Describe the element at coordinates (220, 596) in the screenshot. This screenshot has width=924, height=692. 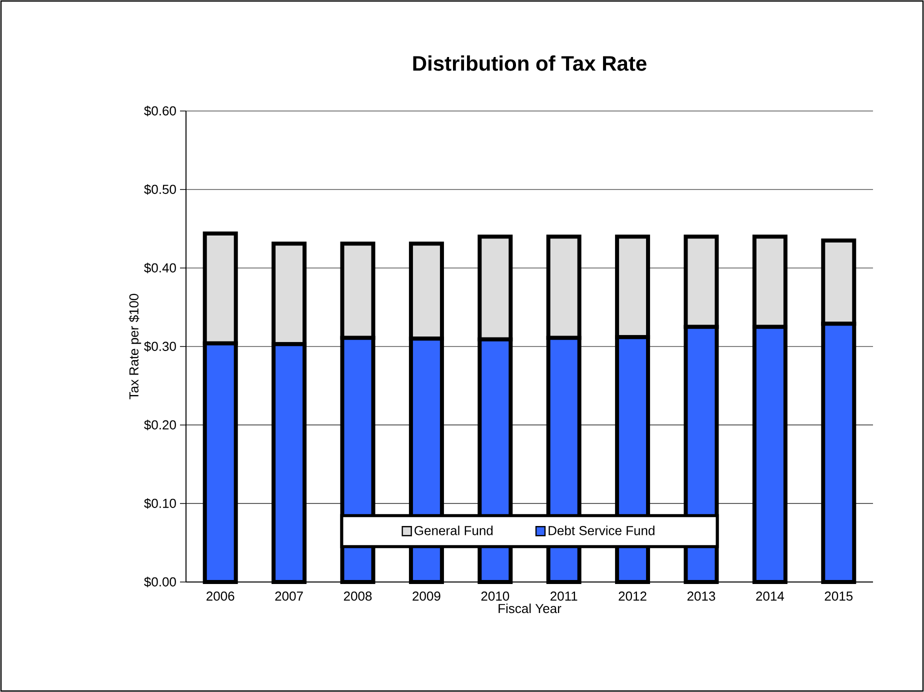
I see `x-tick-label: 2006` at that location.